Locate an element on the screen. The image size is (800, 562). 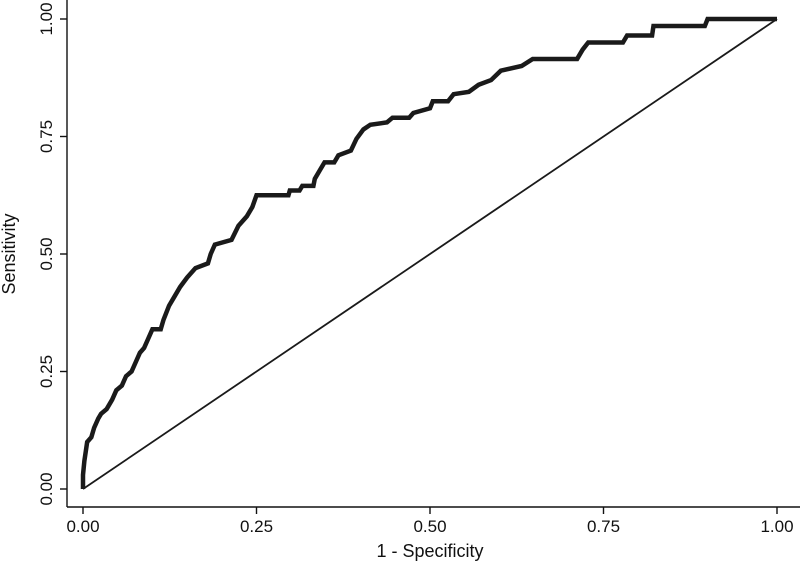
x-axis-label: 1 - Specificity is located at coordinates (429, 551).